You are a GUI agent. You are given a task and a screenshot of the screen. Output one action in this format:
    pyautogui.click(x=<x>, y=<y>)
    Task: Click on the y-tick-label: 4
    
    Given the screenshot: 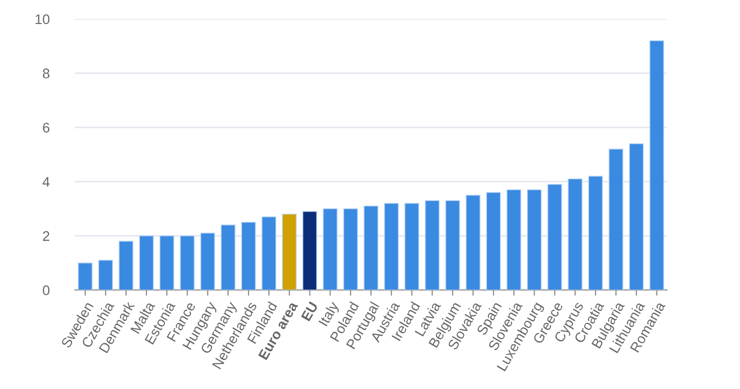 What is the action you would take?
    pyautogui.click(x=46, y=182)
    